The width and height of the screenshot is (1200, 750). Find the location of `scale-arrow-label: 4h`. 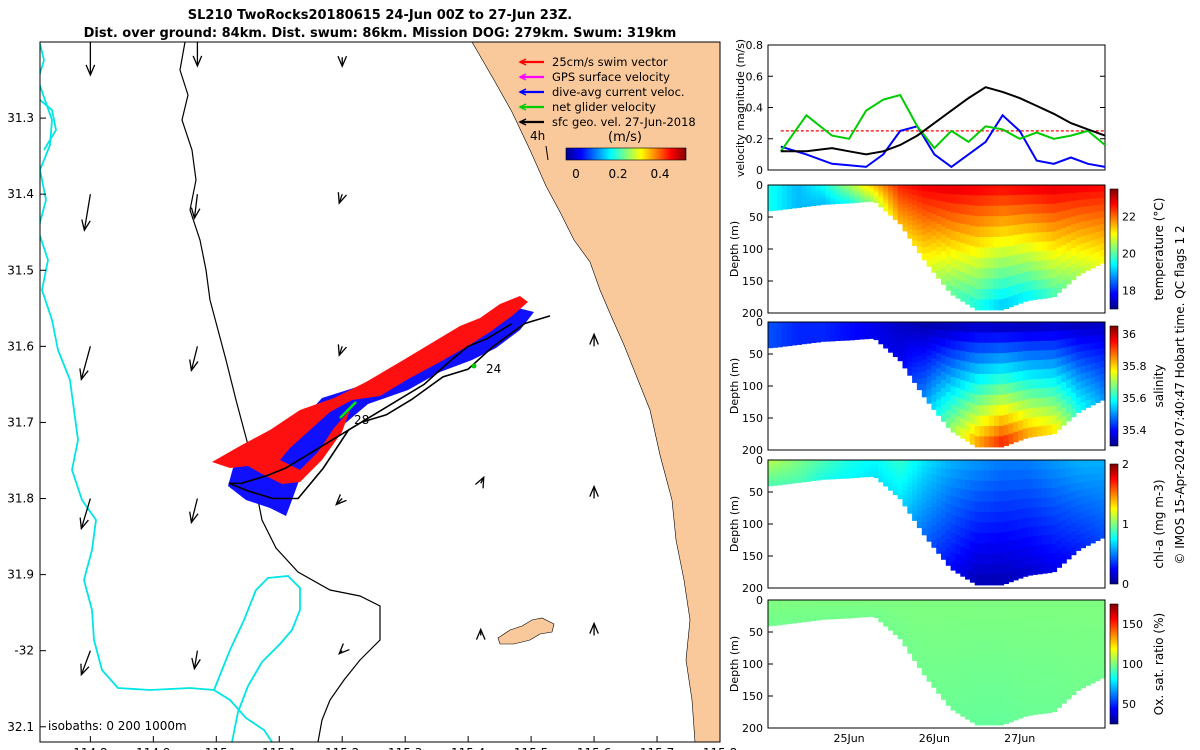

scale-arrow-label: 4h is located at coordinates (537, 136).